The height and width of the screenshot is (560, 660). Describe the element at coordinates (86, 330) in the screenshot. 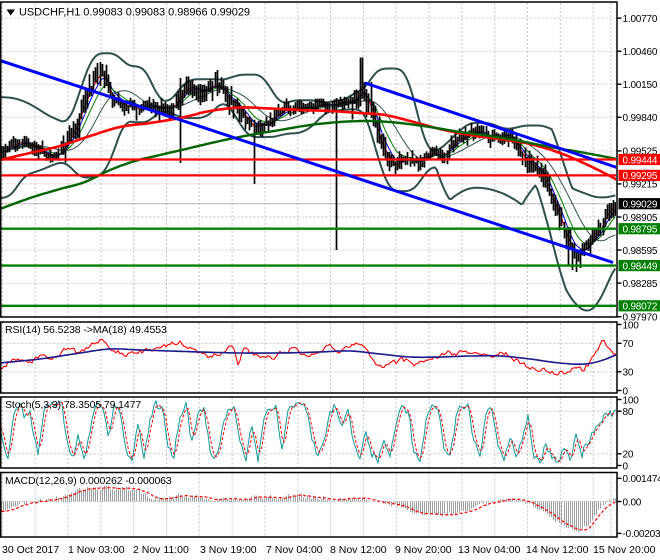

I see `svg-text:RSI(14) 56.5238 ->MA(18) 49.4: RSI(14) 56.5238 ->MA(18) 49.4553` at that location.